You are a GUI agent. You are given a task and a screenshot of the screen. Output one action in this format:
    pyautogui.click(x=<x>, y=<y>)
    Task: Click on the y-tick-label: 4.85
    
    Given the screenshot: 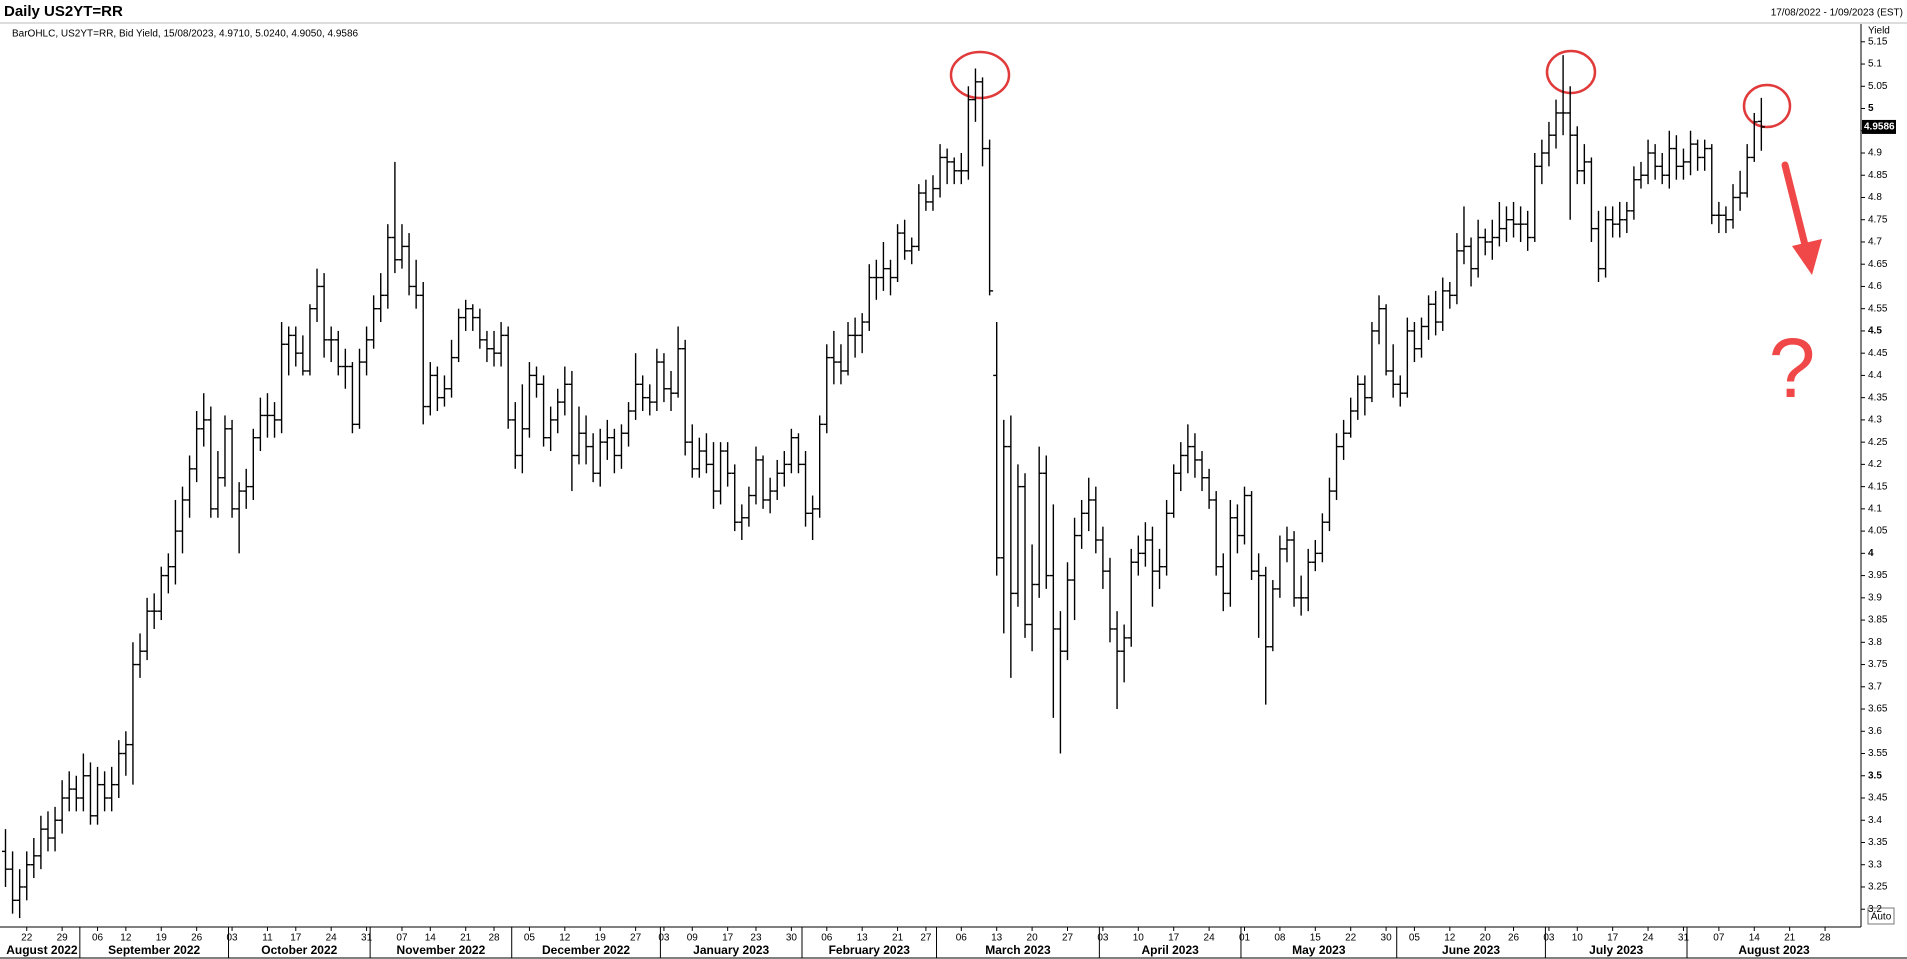 What is the action you would take?
    pyautogui.click(x=1878, y=175)
    